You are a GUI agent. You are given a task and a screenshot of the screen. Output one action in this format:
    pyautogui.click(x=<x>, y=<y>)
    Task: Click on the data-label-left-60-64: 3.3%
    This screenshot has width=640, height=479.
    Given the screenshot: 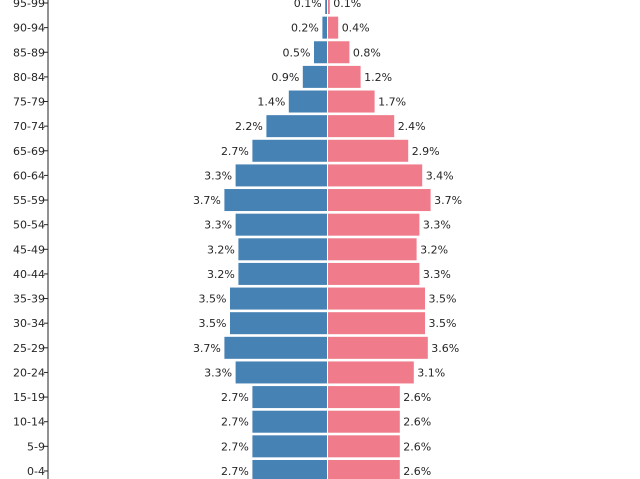 What is the action you would take?
    pyautogui.click(x=218, y=175)
    